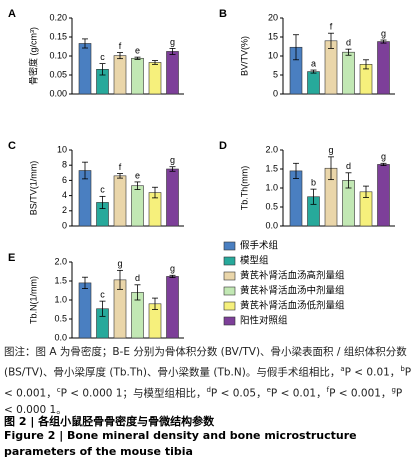 The width and height of the screenshot is (420, 468). What do you see at coordinates (58, 36) in the screenshot?
I see `y-tick-label: 0.15` at bounding box center [58, 36].